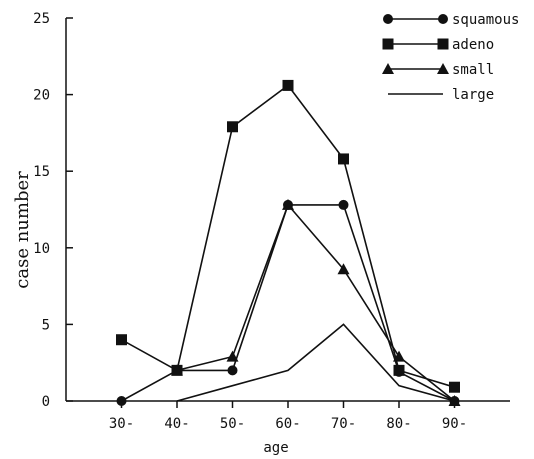 The height and width of the screenshot is (459, 534). What do you see at coordinates (473, 45) in the screenshot?
I see `legend-label: adeno` at bounding box center [473, 45].